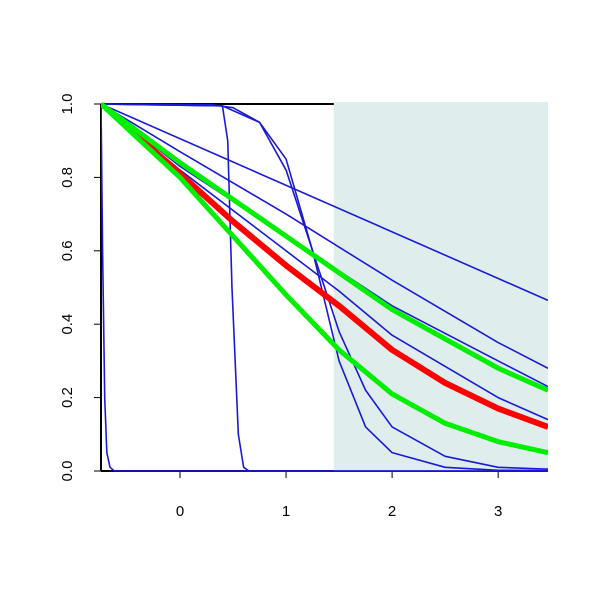 This screenshot has height=600, width=600. What do you see at coordinates (67, 250) in the screenshot?
I see `y-tick-label: 0.6` at bounding box center [67, 250].